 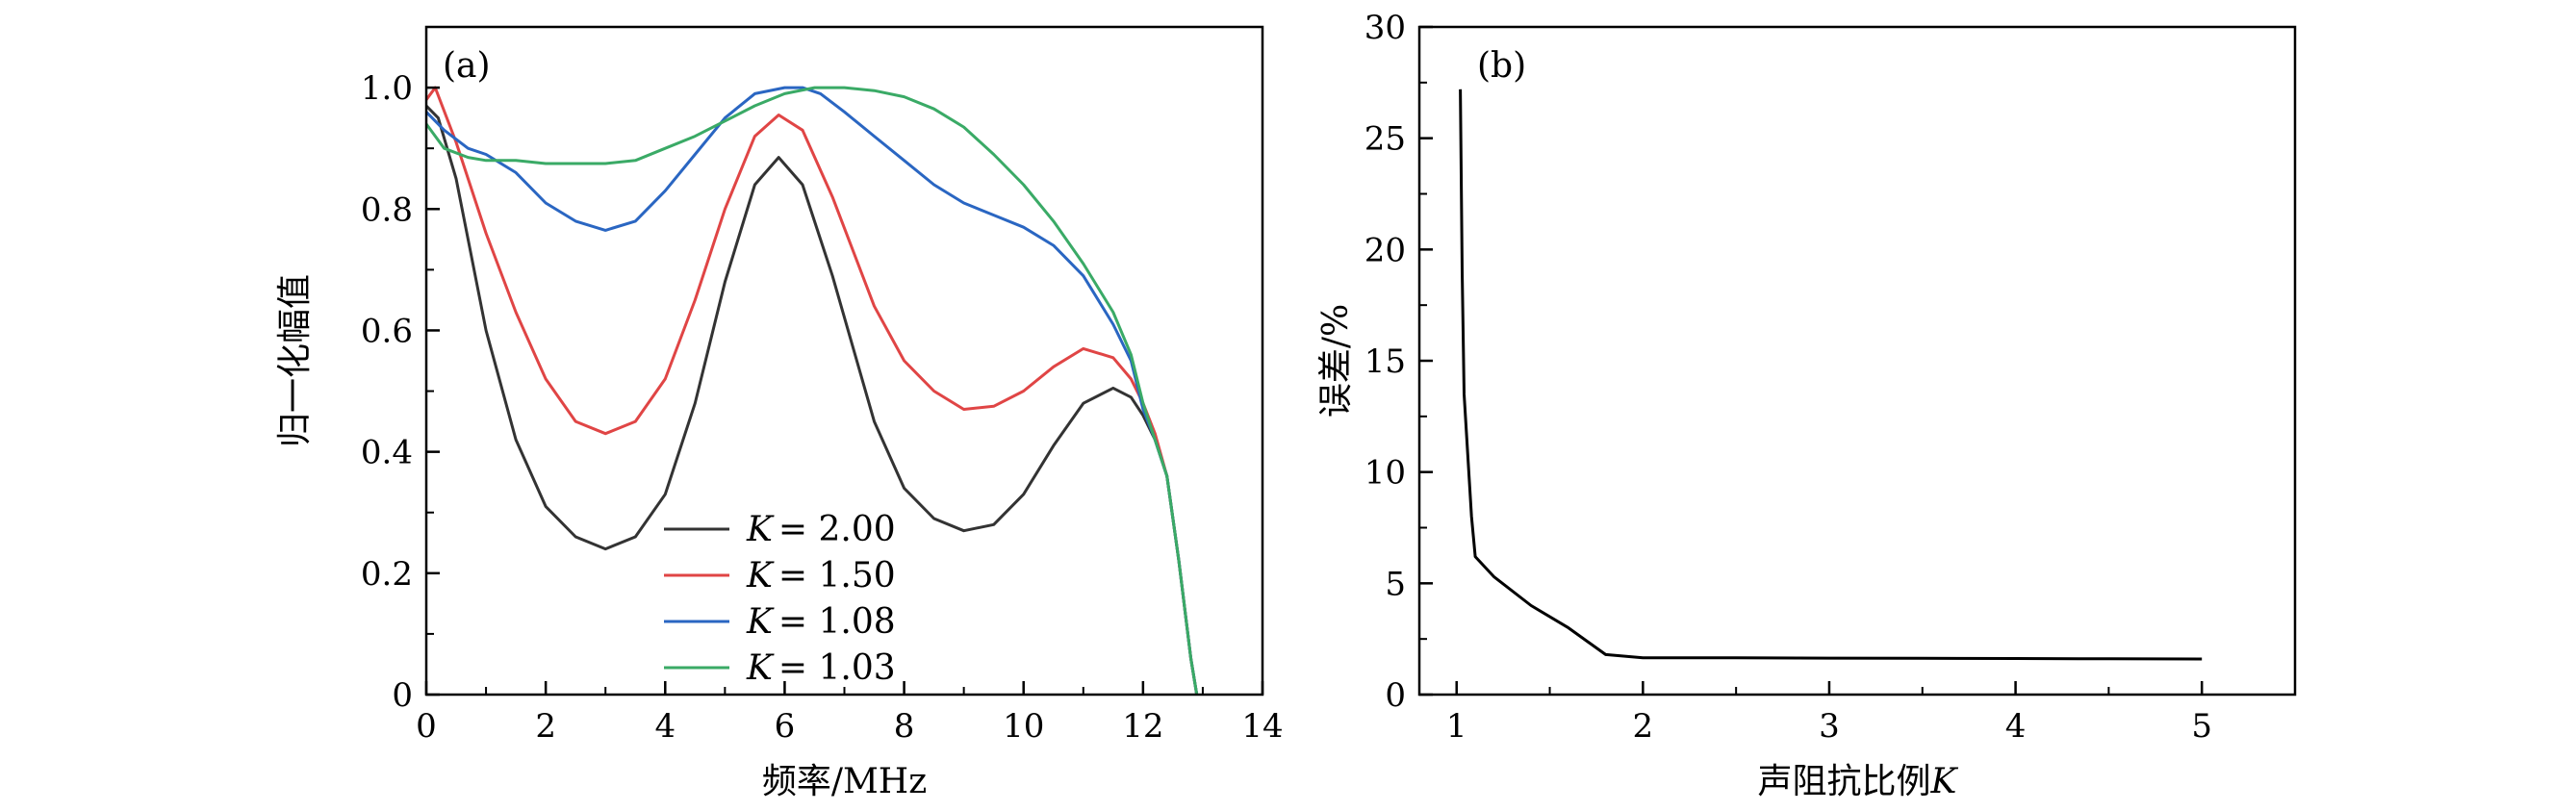 I want to click on x-tick-label: 8, so click(x=904, y=726).